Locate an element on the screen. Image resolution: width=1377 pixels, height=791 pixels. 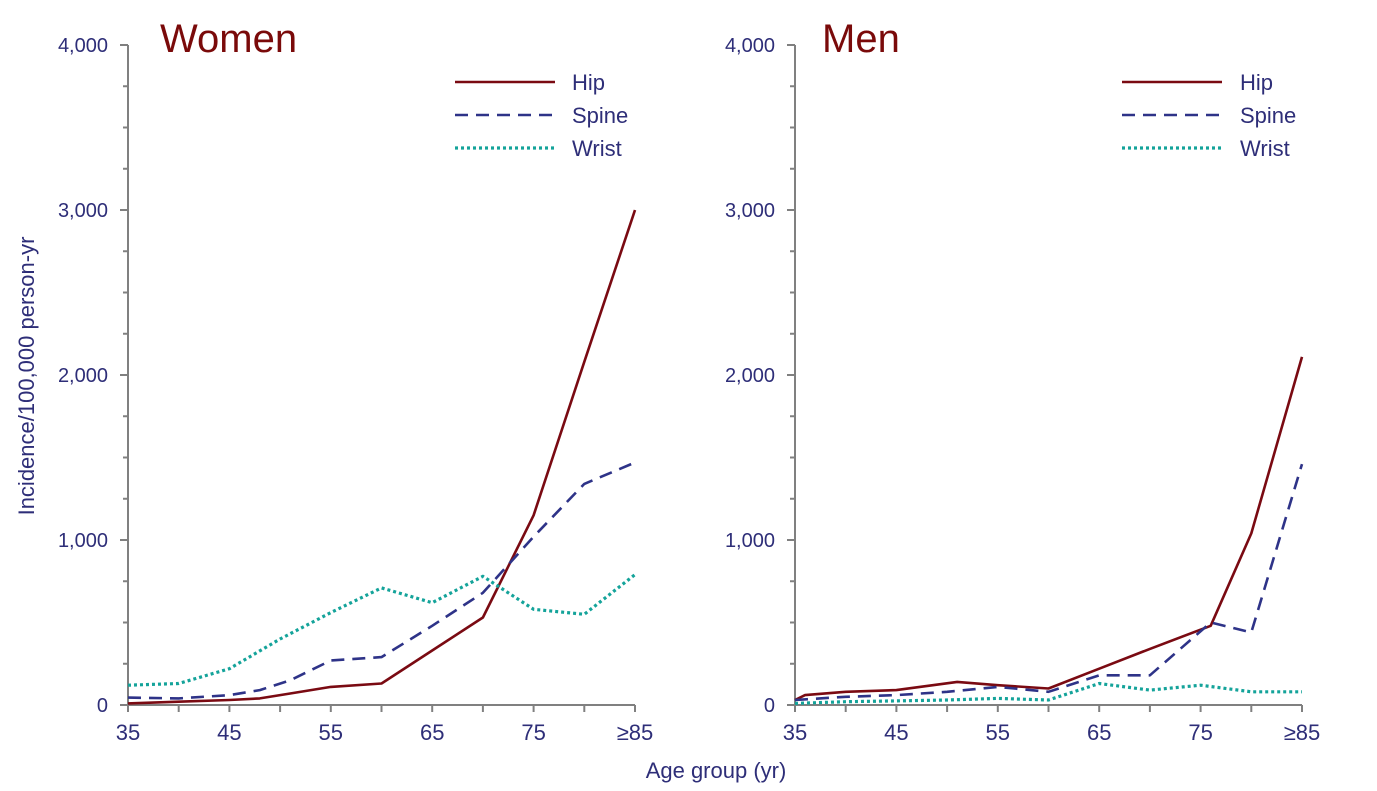
panel-title: Women is located at coordinates (228, 39).